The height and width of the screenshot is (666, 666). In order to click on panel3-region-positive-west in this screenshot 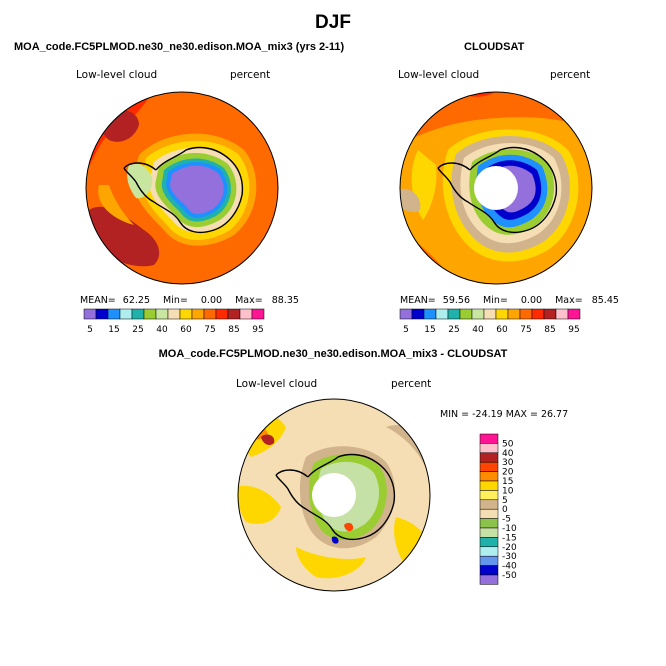, I will do `click(259, 504)`.